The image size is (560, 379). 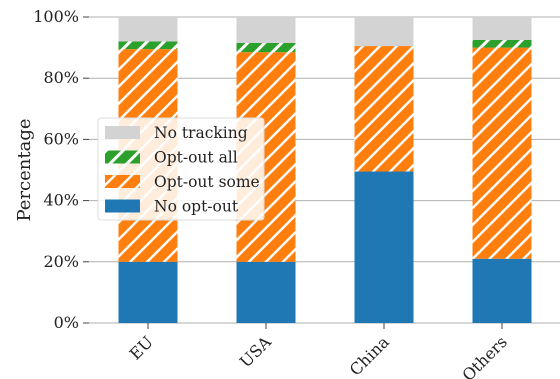 What do you see at coordinates (141, 347) in the screenshot?
I see `x-tick-label: EU` at bounding box center [141, 347].